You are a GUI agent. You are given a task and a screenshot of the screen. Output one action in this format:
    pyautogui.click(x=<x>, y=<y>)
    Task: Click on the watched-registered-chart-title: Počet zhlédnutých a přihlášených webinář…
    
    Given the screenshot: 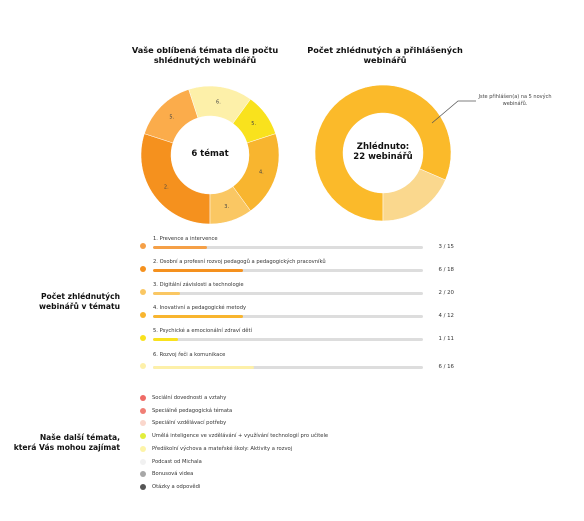 What is the action you would take?
    pyautogui.click(x=385, y=55)
    